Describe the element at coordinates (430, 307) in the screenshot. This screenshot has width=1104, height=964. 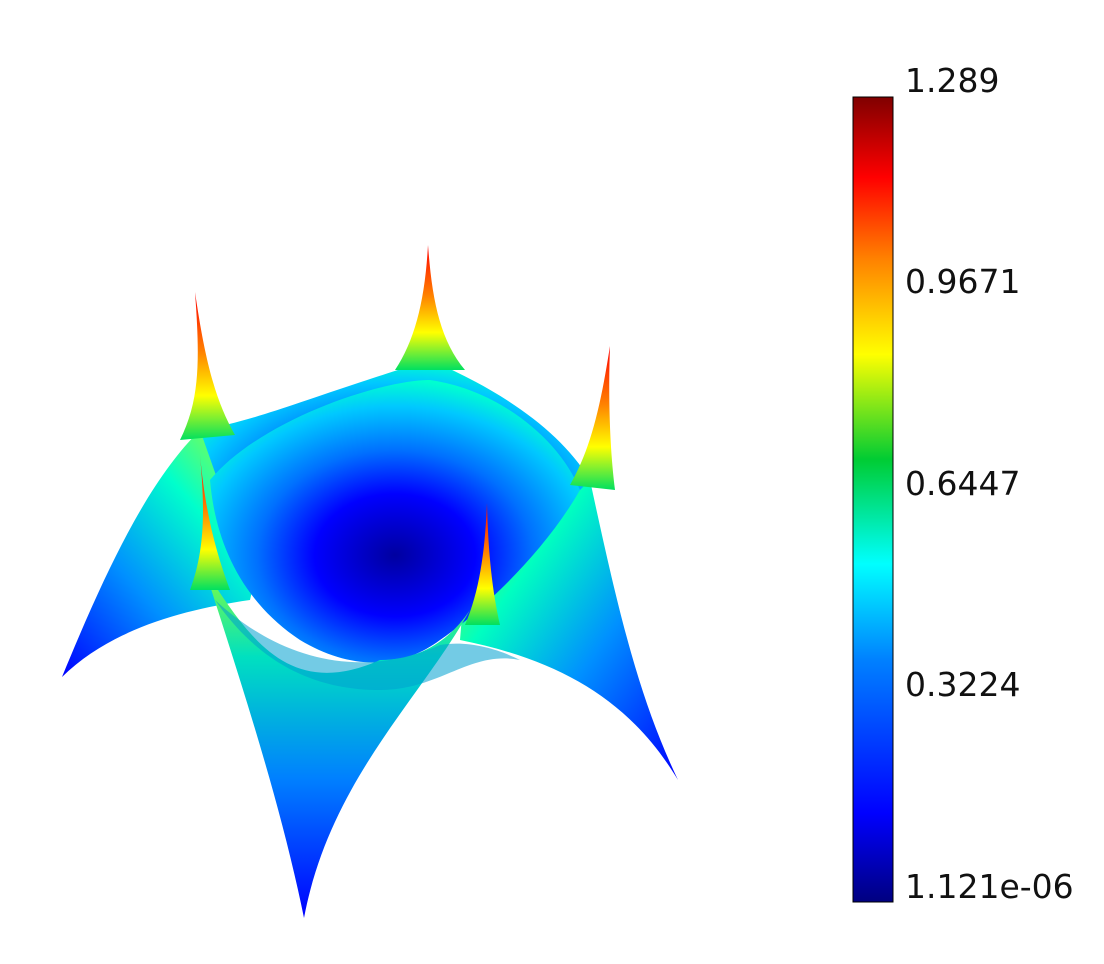
I see `peak-spike-back` at that location.